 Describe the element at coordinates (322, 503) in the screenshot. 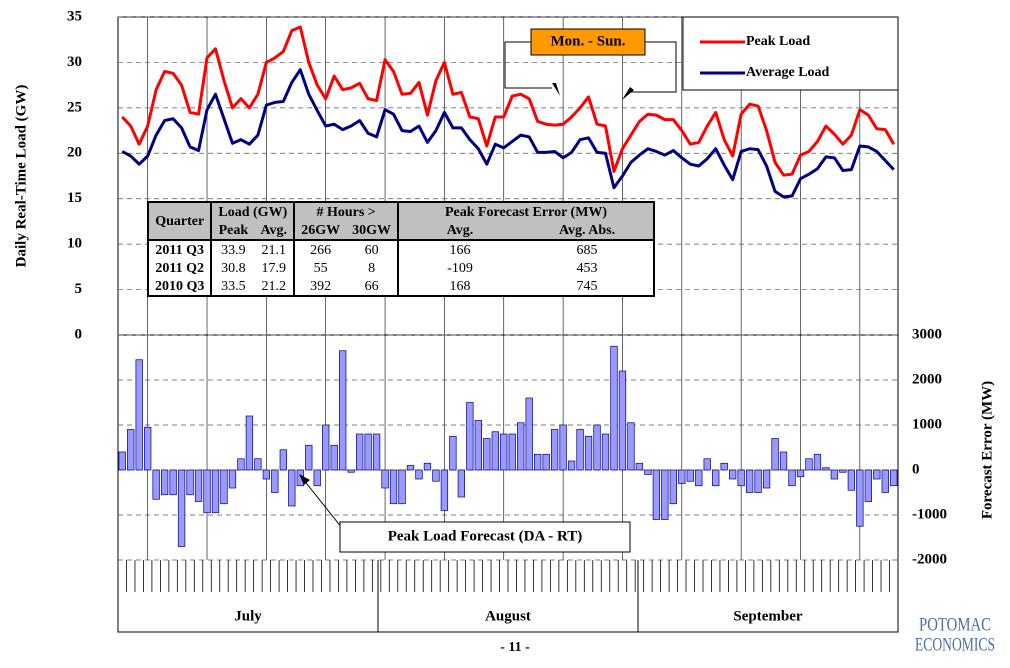

I see `arrow` at that location.